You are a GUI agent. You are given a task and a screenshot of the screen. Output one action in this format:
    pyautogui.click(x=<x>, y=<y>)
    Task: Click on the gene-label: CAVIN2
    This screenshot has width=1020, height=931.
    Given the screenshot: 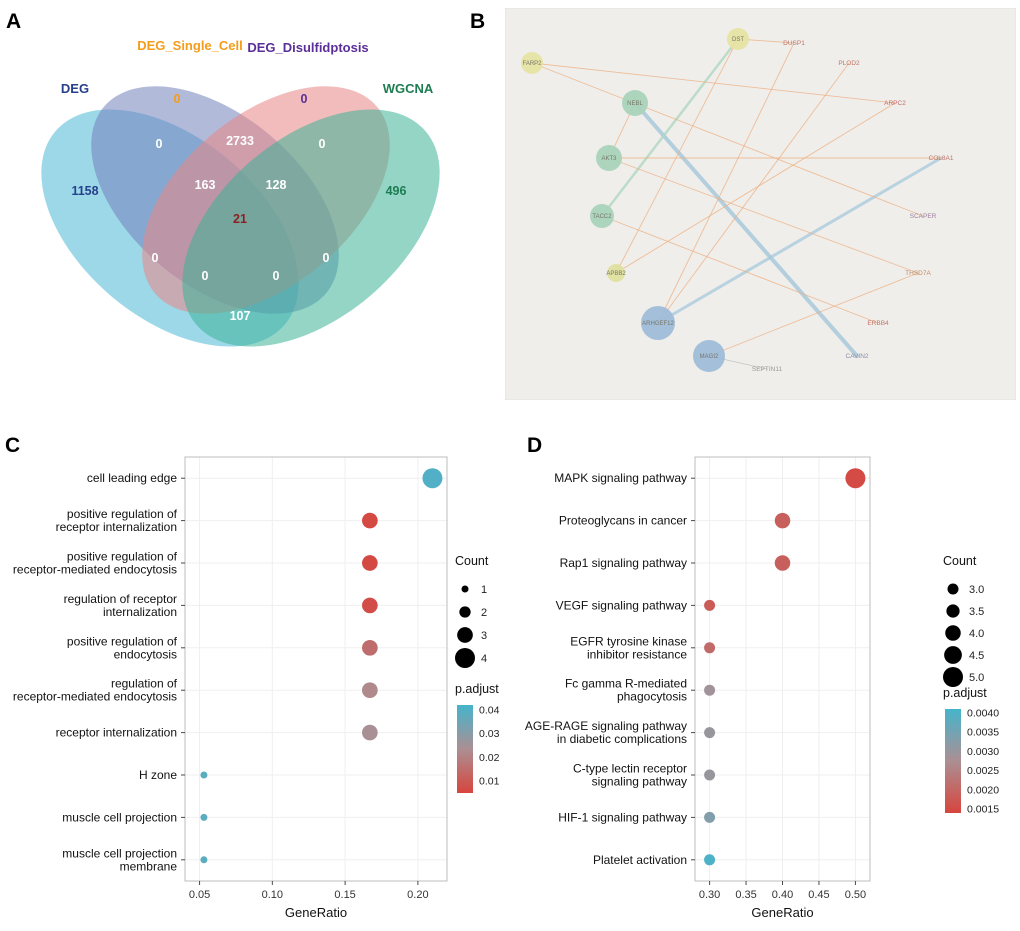 What is the action you would take?
    pyautogui.click(x=857, y=356)
    